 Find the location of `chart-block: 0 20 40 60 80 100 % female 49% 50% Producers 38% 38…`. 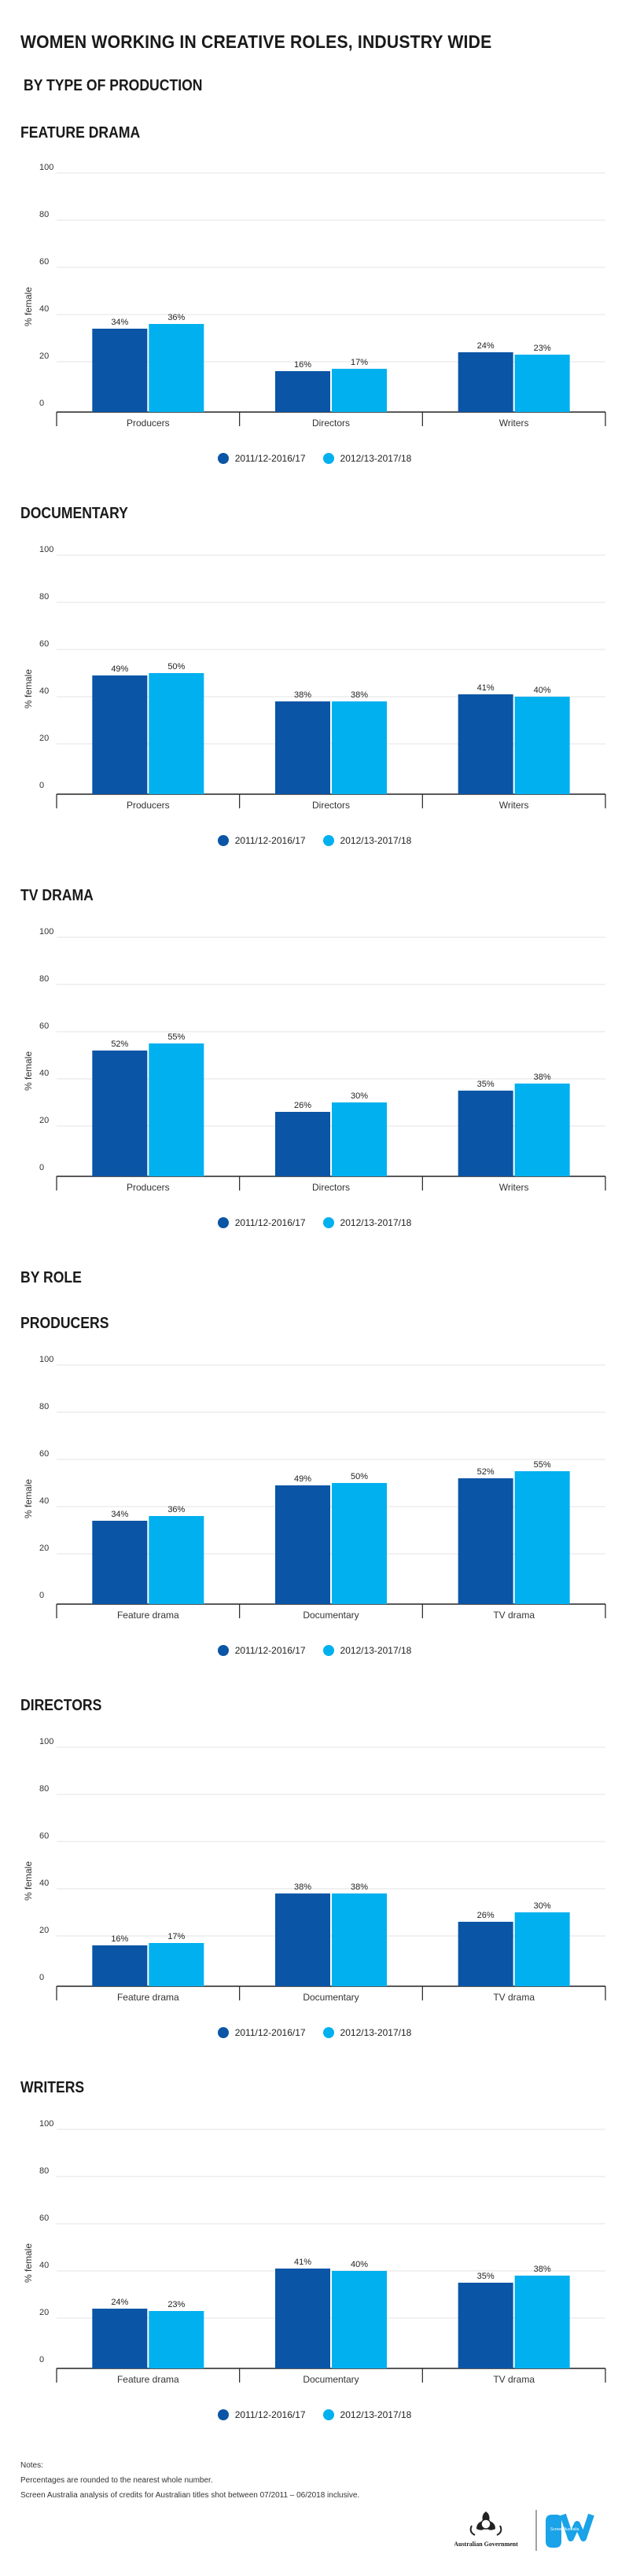

chart-block: 0 20 40 60 80 100 % female 49% 50% Producers 38% 38… is located at coordinates (314, 704).